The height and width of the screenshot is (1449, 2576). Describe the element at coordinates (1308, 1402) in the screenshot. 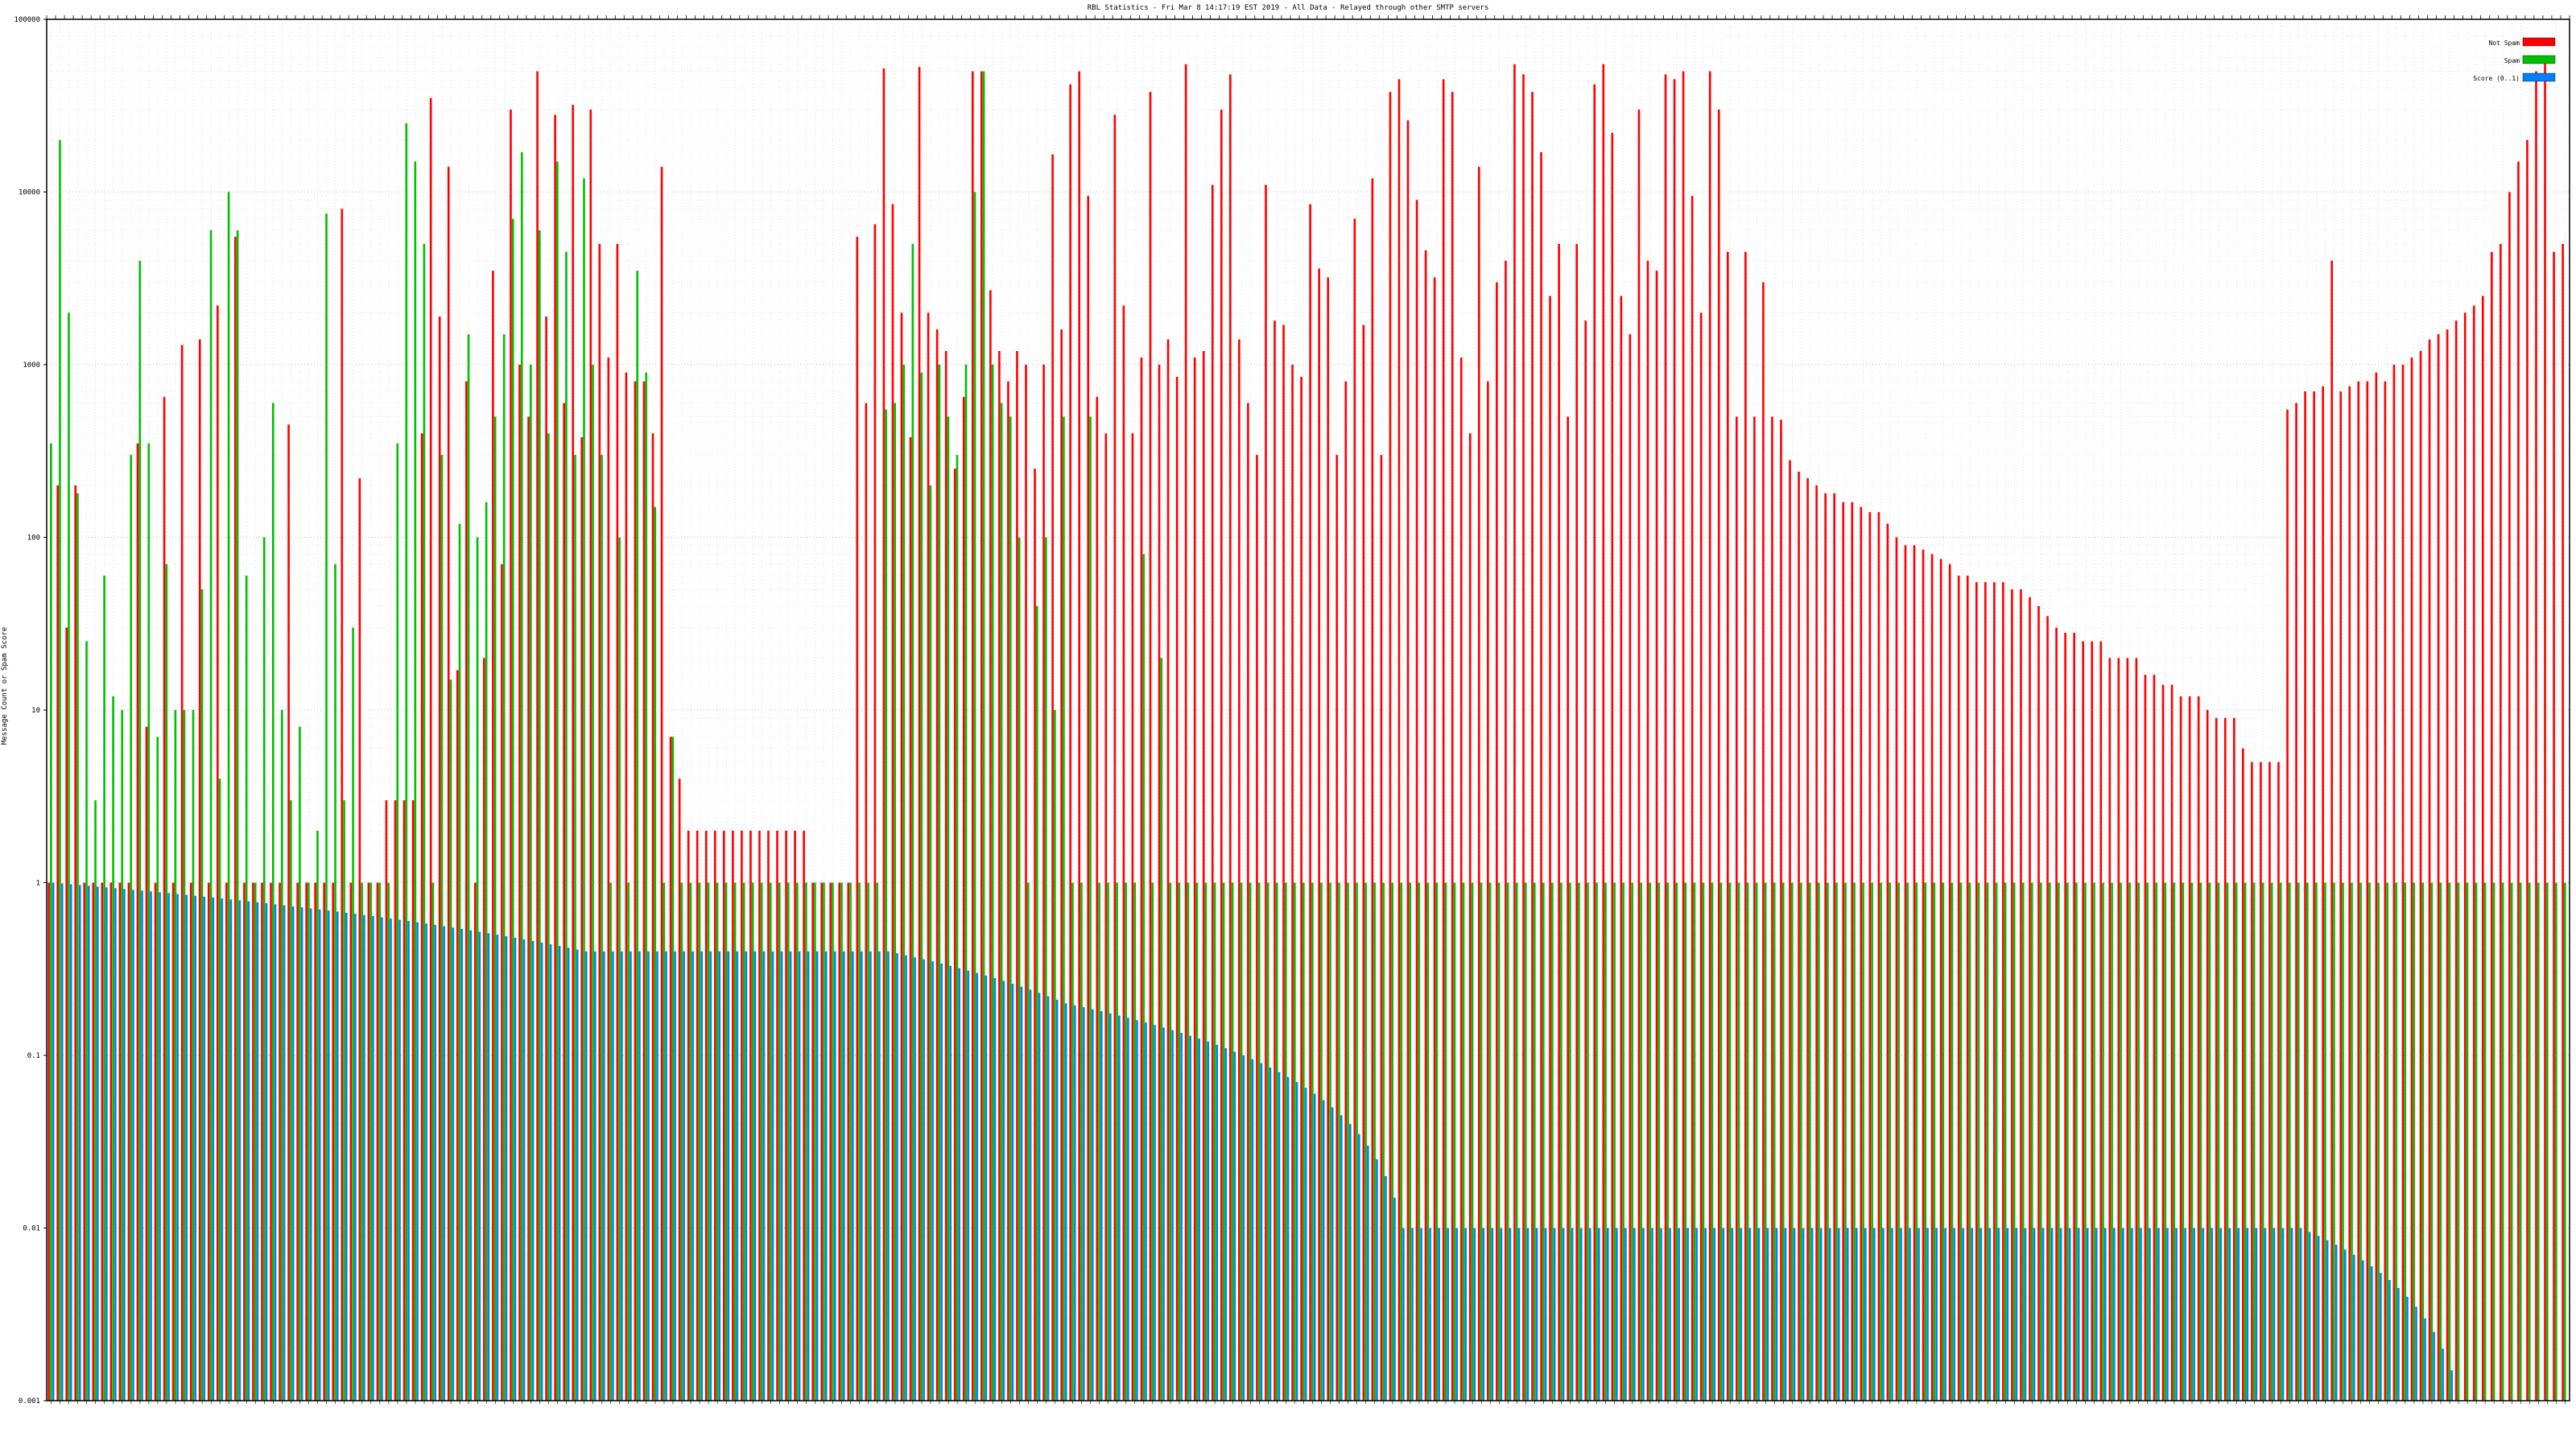

I see `x-category-labels` at that location.